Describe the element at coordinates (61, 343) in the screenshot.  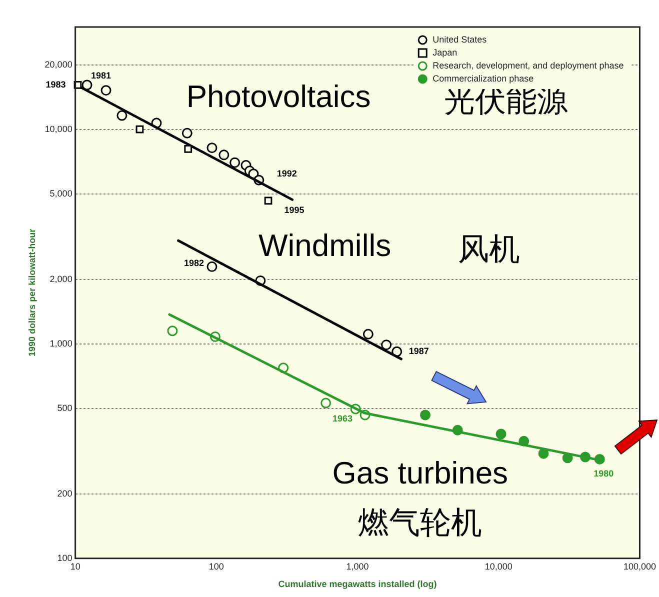
I see `y-tick-label: 1,000` at that location.